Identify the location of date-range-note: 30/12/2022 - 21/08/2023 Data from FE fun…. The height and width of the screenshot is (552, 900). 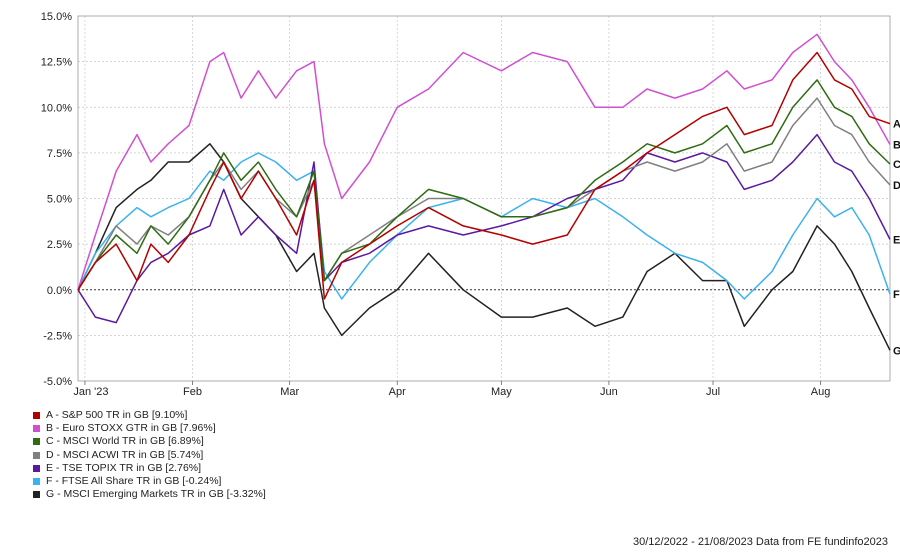
(760, 542).